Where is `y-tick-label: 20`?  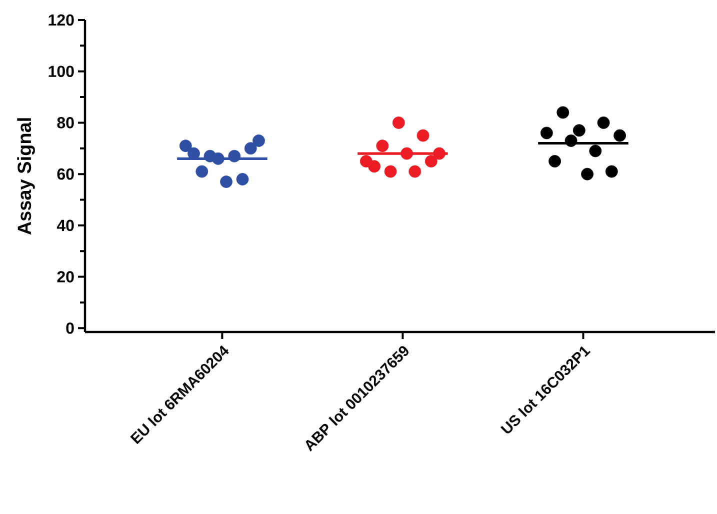
y-tick-label: 20 is located at coordinates (65, 276).